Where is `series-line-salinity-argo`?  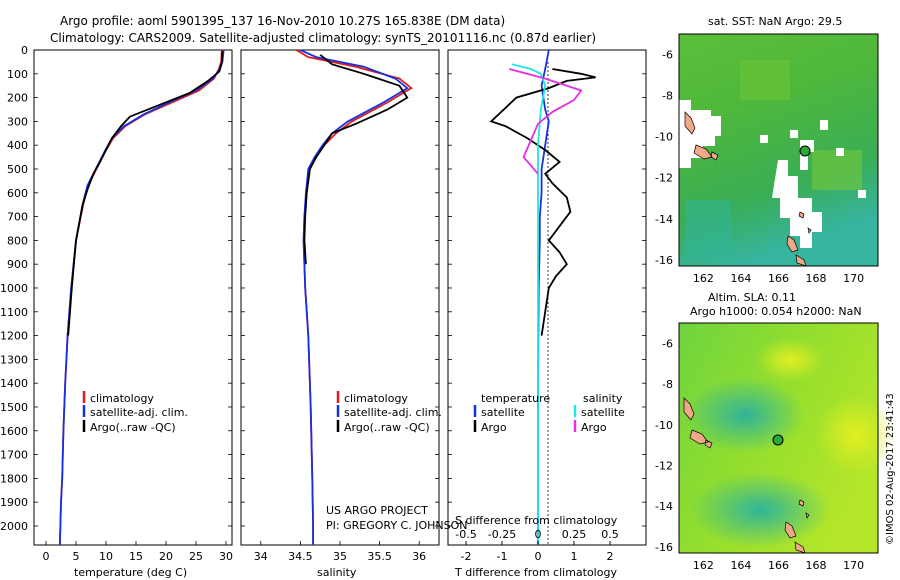 series-line-salinity-argo is located at coordinates (545, 121).